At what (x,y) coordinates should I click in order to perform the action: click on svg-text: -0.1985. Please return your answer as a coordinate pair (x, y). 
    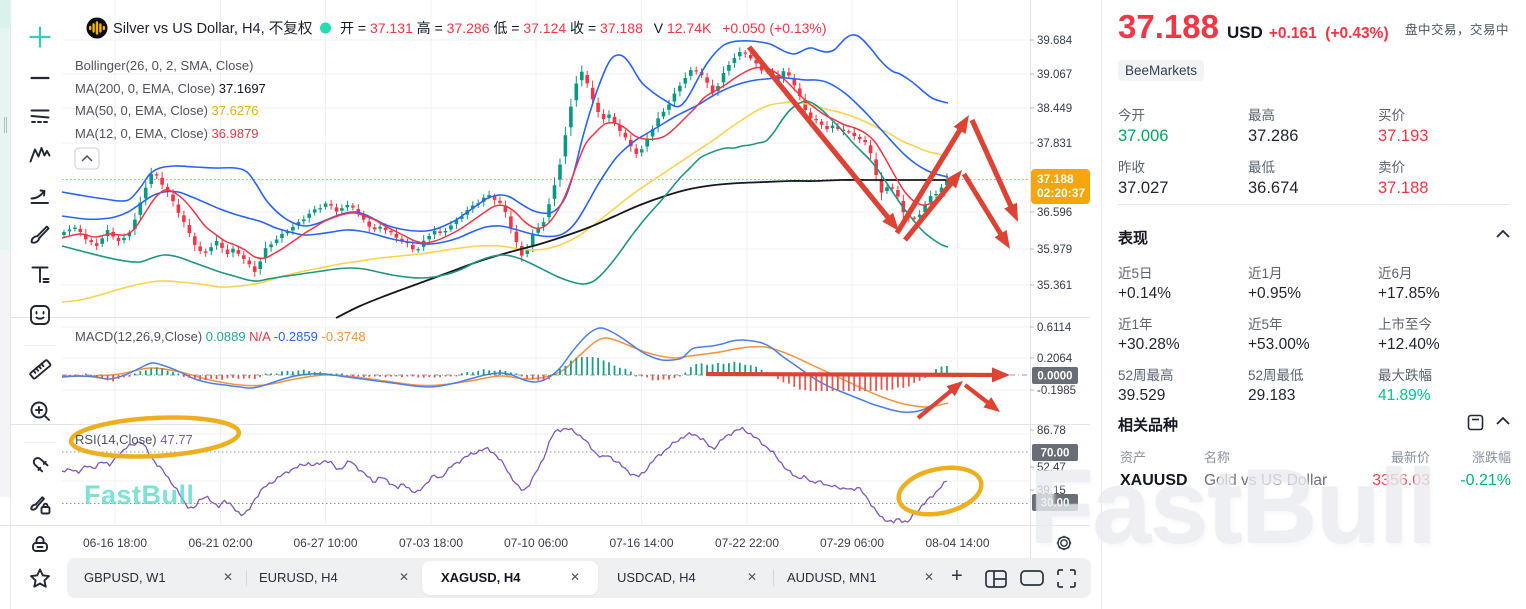
    Looking at the image, I should click on (1056, 391).